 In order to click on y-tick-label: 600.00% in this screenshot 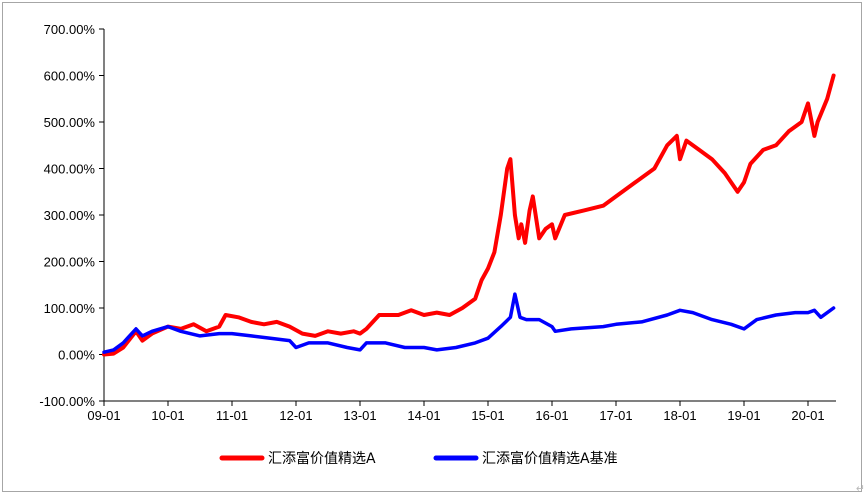, I will do `click(70, 76)`.